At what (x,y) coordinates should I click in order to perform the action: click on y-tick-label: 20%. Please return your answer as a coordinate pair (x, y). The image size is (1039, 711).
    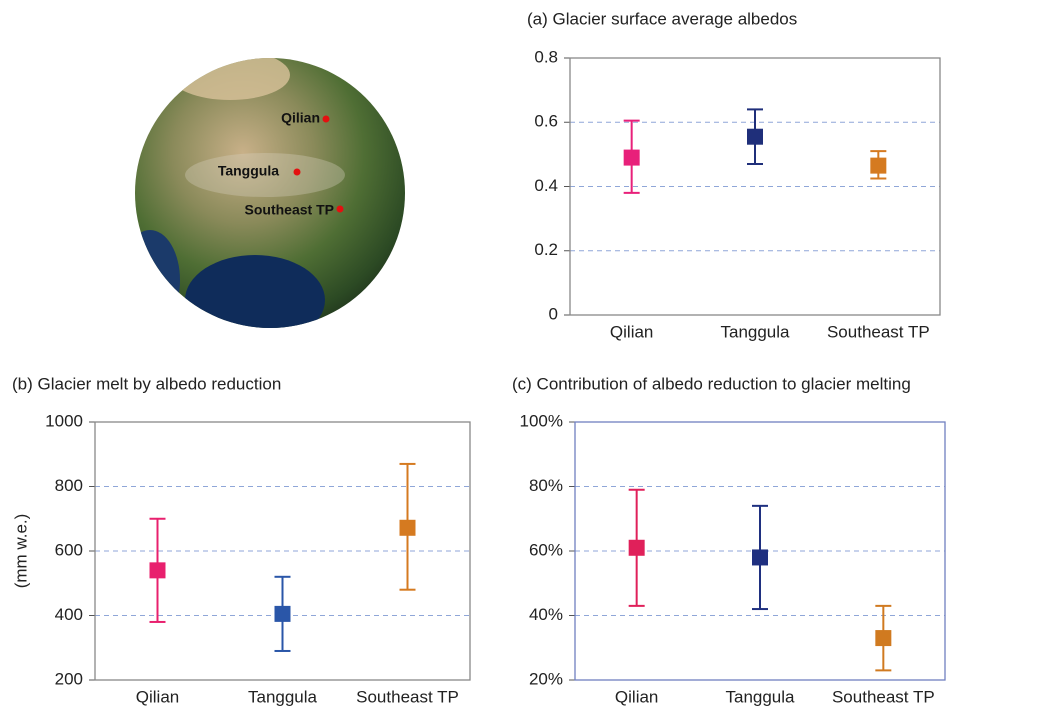
    Looking at the image, I should click on (546, 678).